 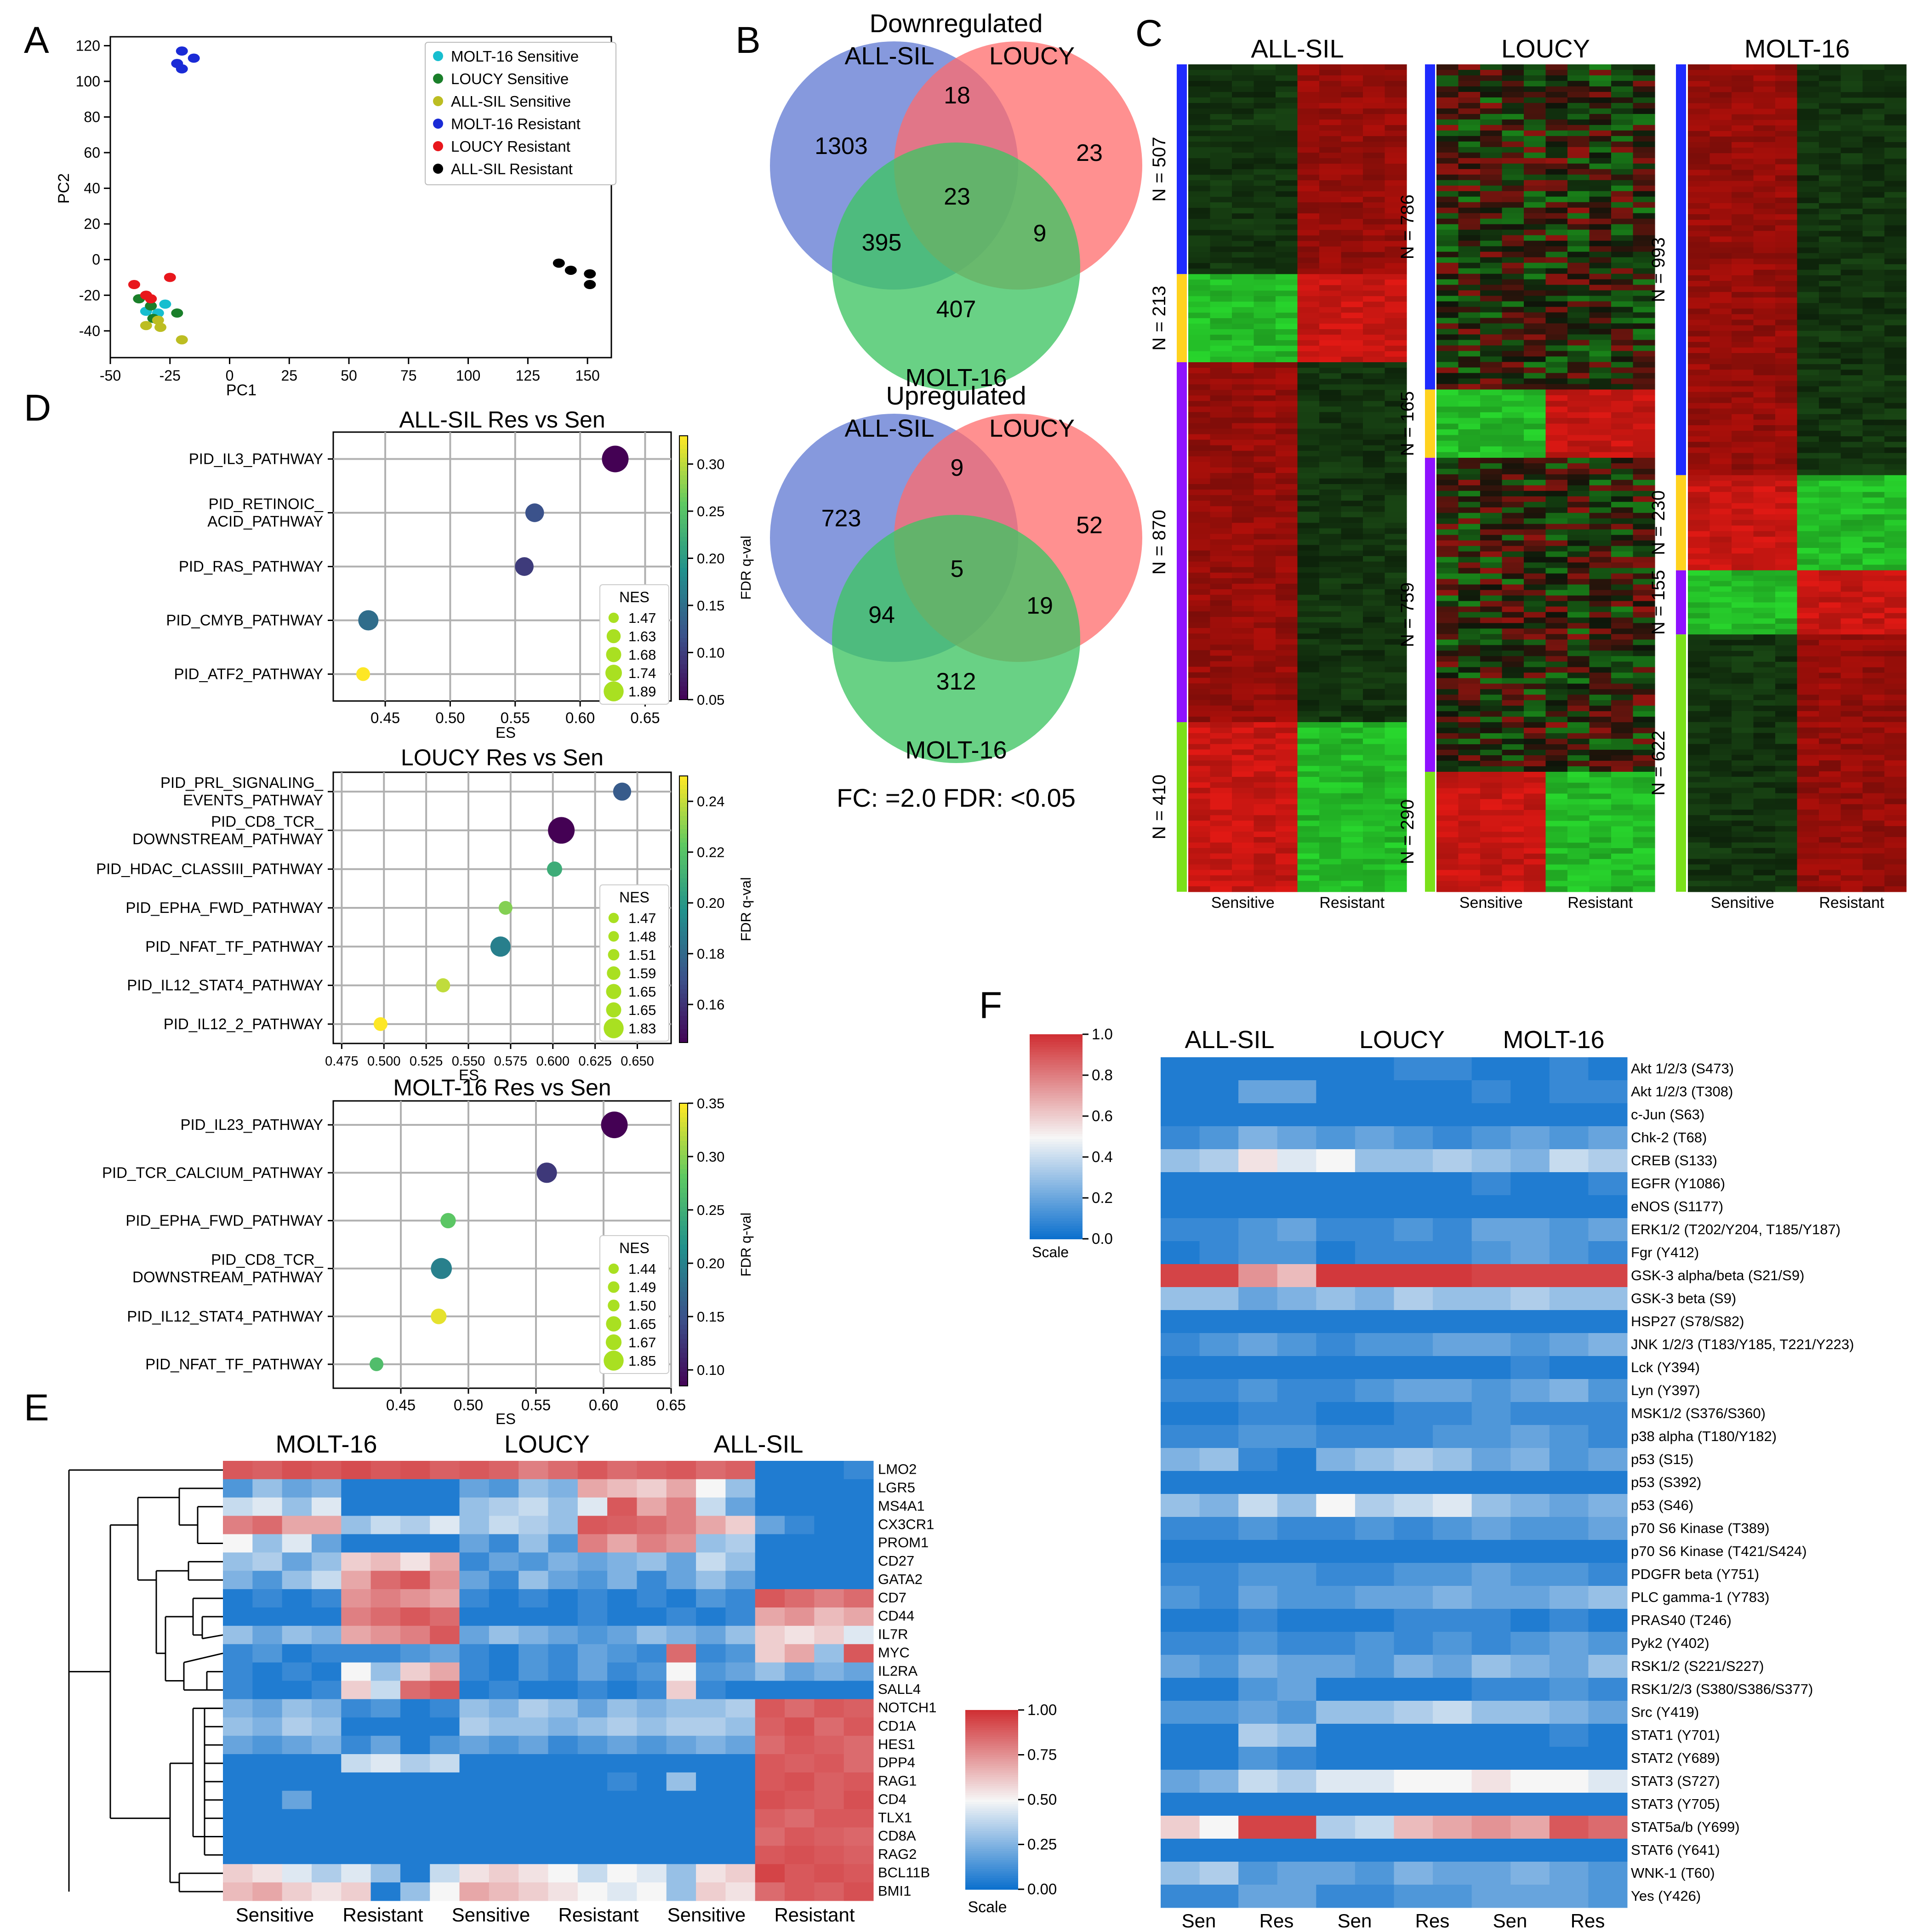 What do you see at coordinates (289, 375) in the screenshot?
I see `x-tick-label: 25` at bounding box center [289, 375].